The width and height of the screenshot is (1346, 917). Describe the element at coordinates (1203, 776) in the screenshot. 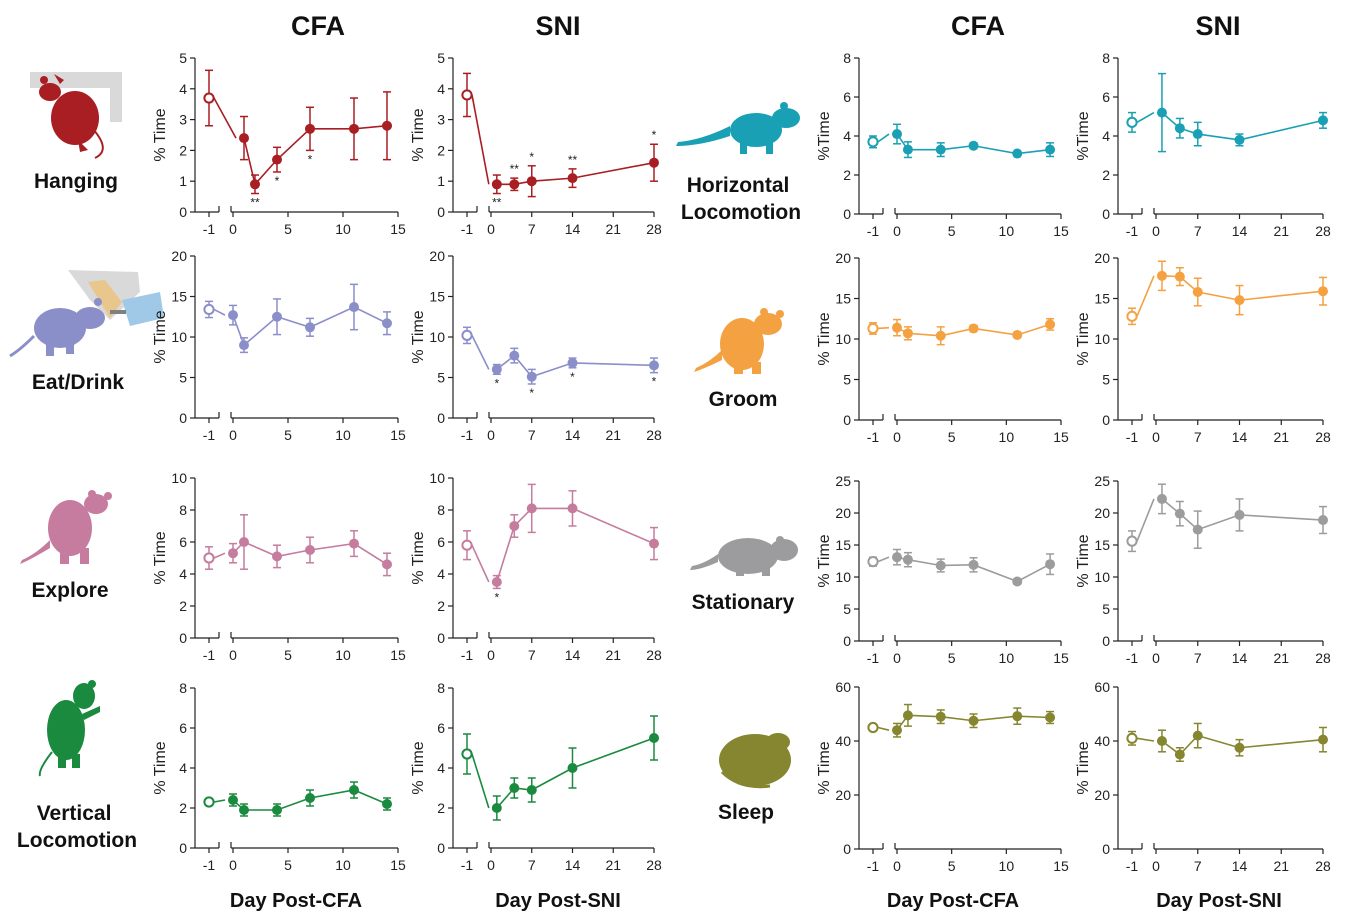

I see `panel-sleep-sni: 0 20 40 60 % Time -1 0 7 14 21 28` at that location.